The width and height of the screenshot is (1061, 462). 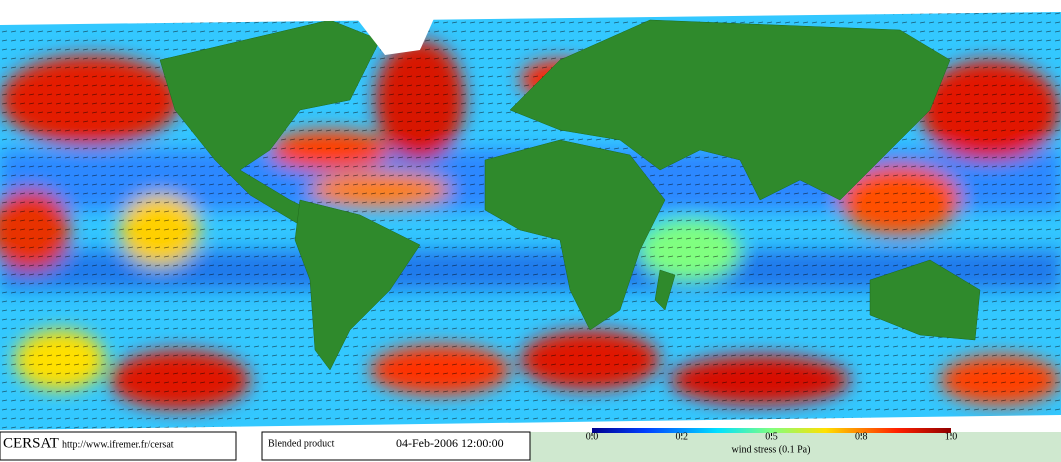 I want to click on colorbar-tick-label: 1.0, so click(x=951, y=436).